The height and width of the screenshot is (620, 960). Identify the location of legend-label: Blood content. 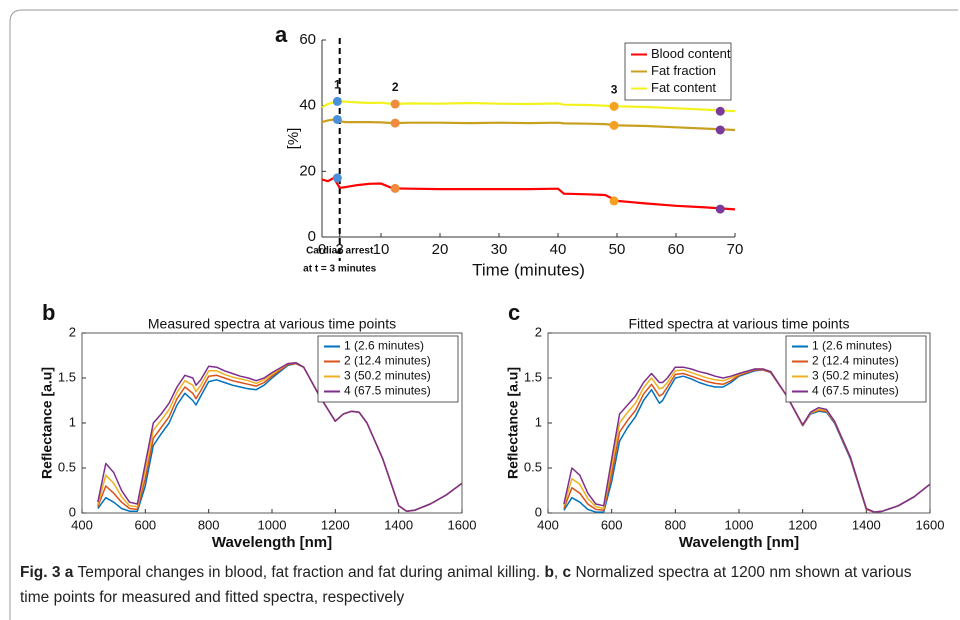
(691, 53).